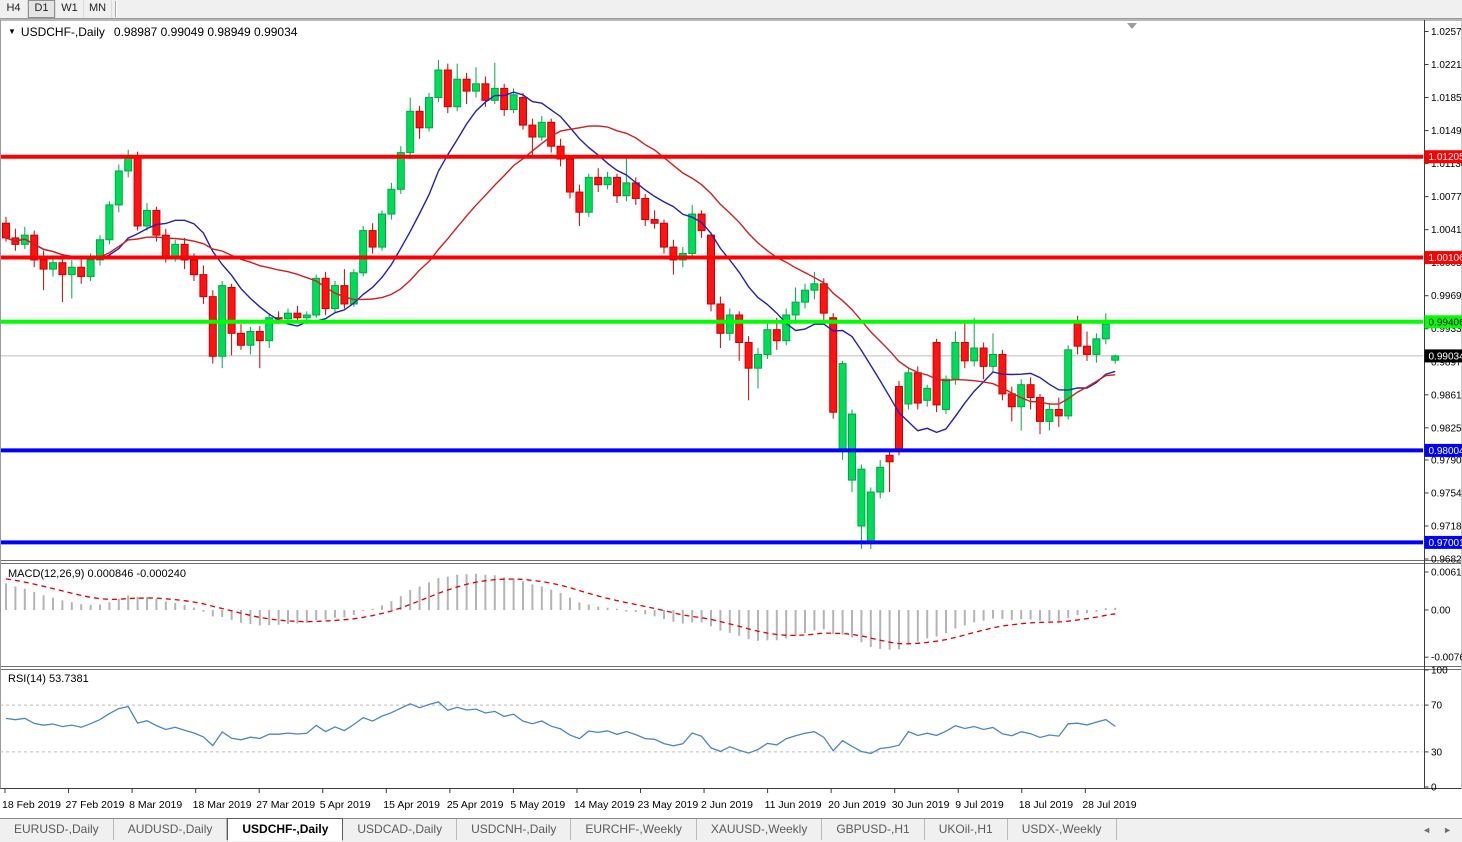 This screenshot has height=842, width=1462. I want to click on tab-usdchf-daily: USDCHF-,Daily, so click(285, 829).